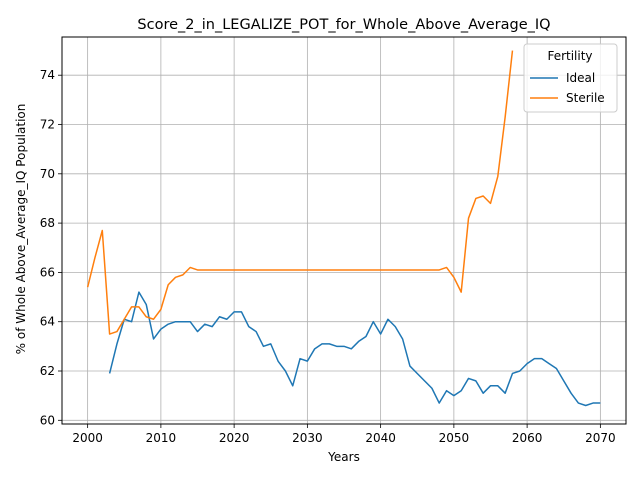 The width and height of the screenshot is (640, 480). I want to click on x-tick-label: 2030, so click(307, 438).